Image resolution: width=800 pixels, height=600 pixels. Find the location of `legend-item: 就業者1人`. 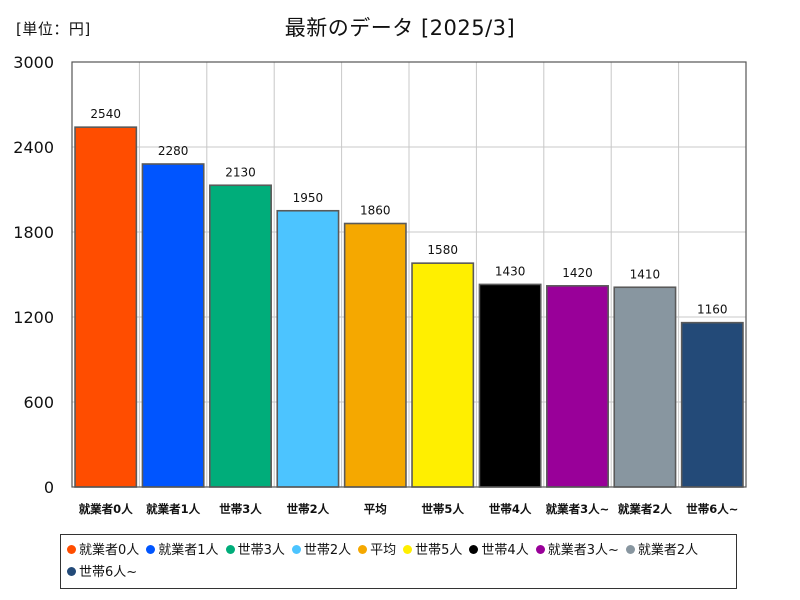

legend-item: 就業者1人 is located at coordinates (182, 551).